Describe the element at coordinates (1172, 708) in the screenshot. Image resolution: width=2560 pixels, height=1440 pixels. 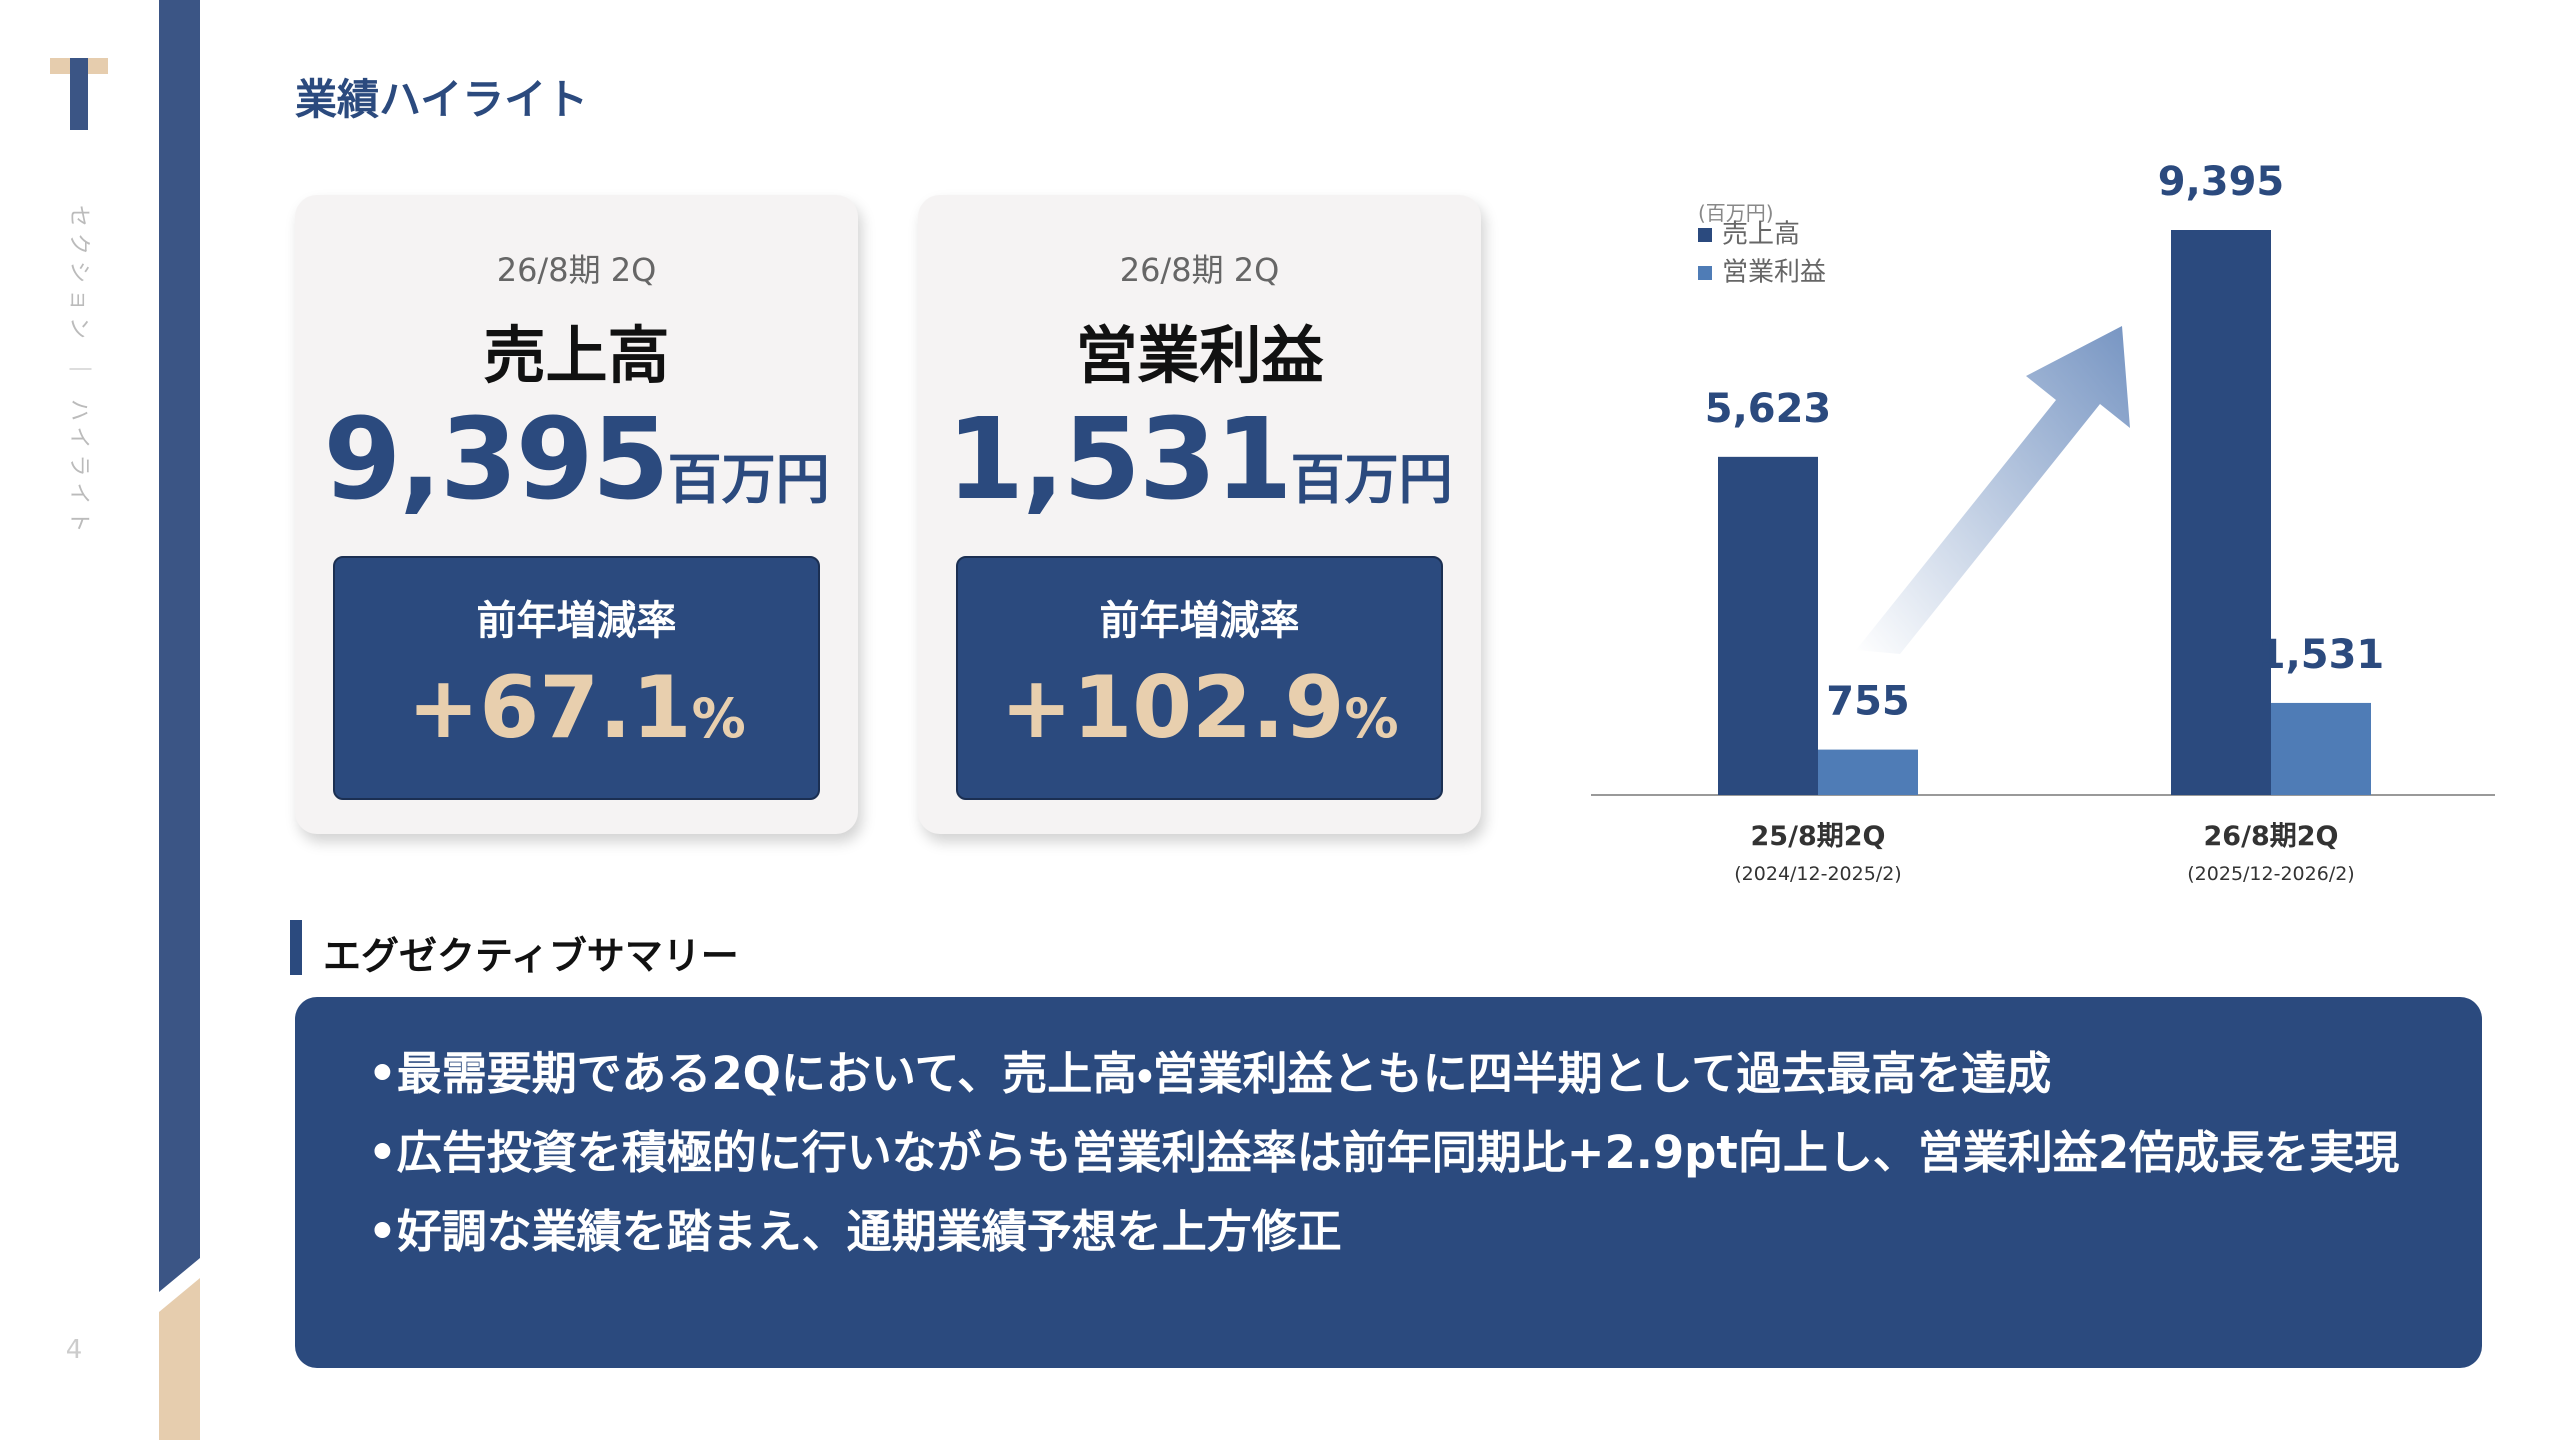
I see `change-value: +102.9` at that location.